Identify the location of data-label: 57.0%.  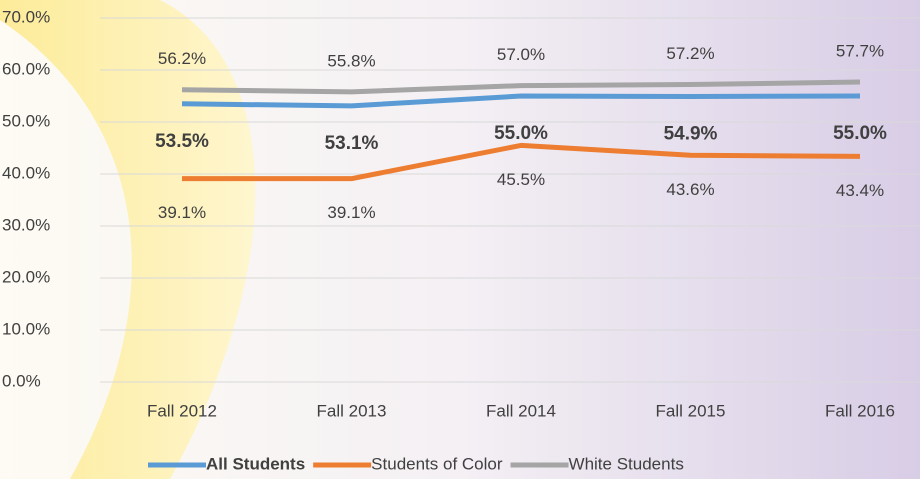
(521, 54).